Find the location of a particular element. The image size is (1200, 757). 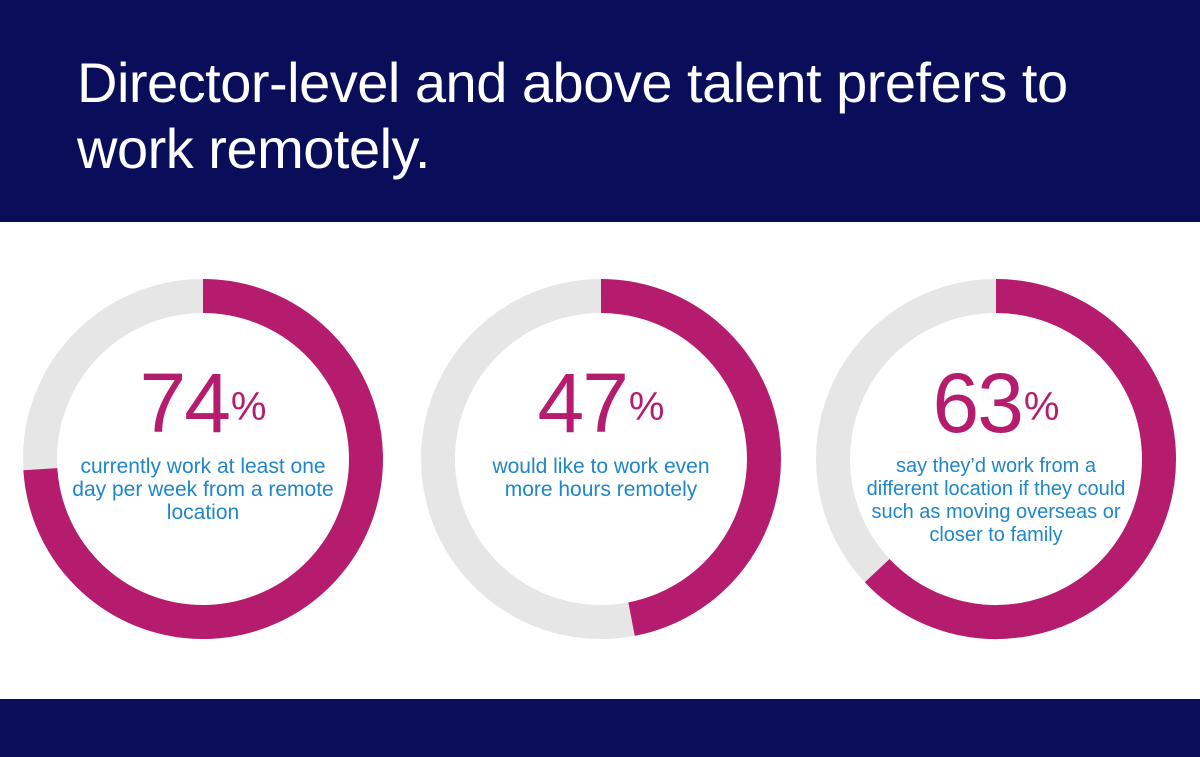

donut-3-percent: 63% is located at coordinates (995, 403).